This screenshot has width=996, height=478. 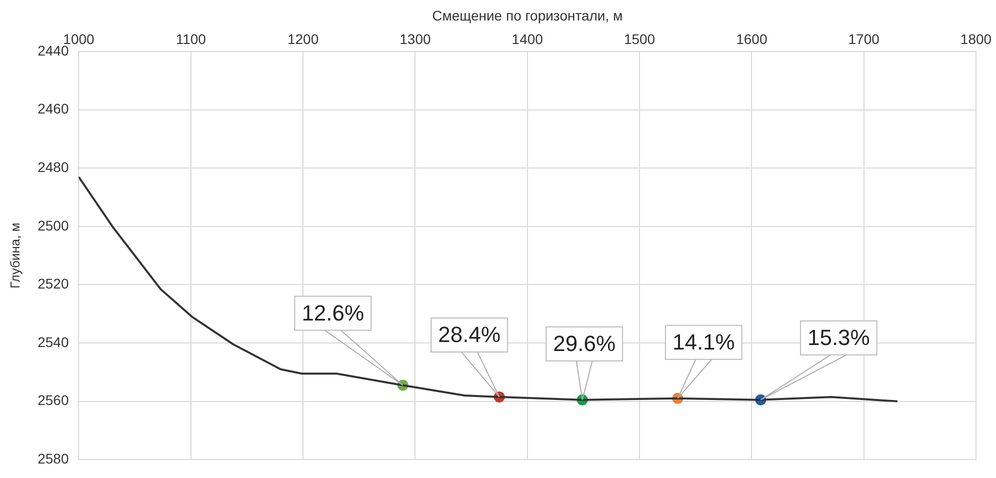 What do you see at coordinates (640, 39) in the screenshot?
I see `x-tick-label: 1500` at bounding box center [640, 39].